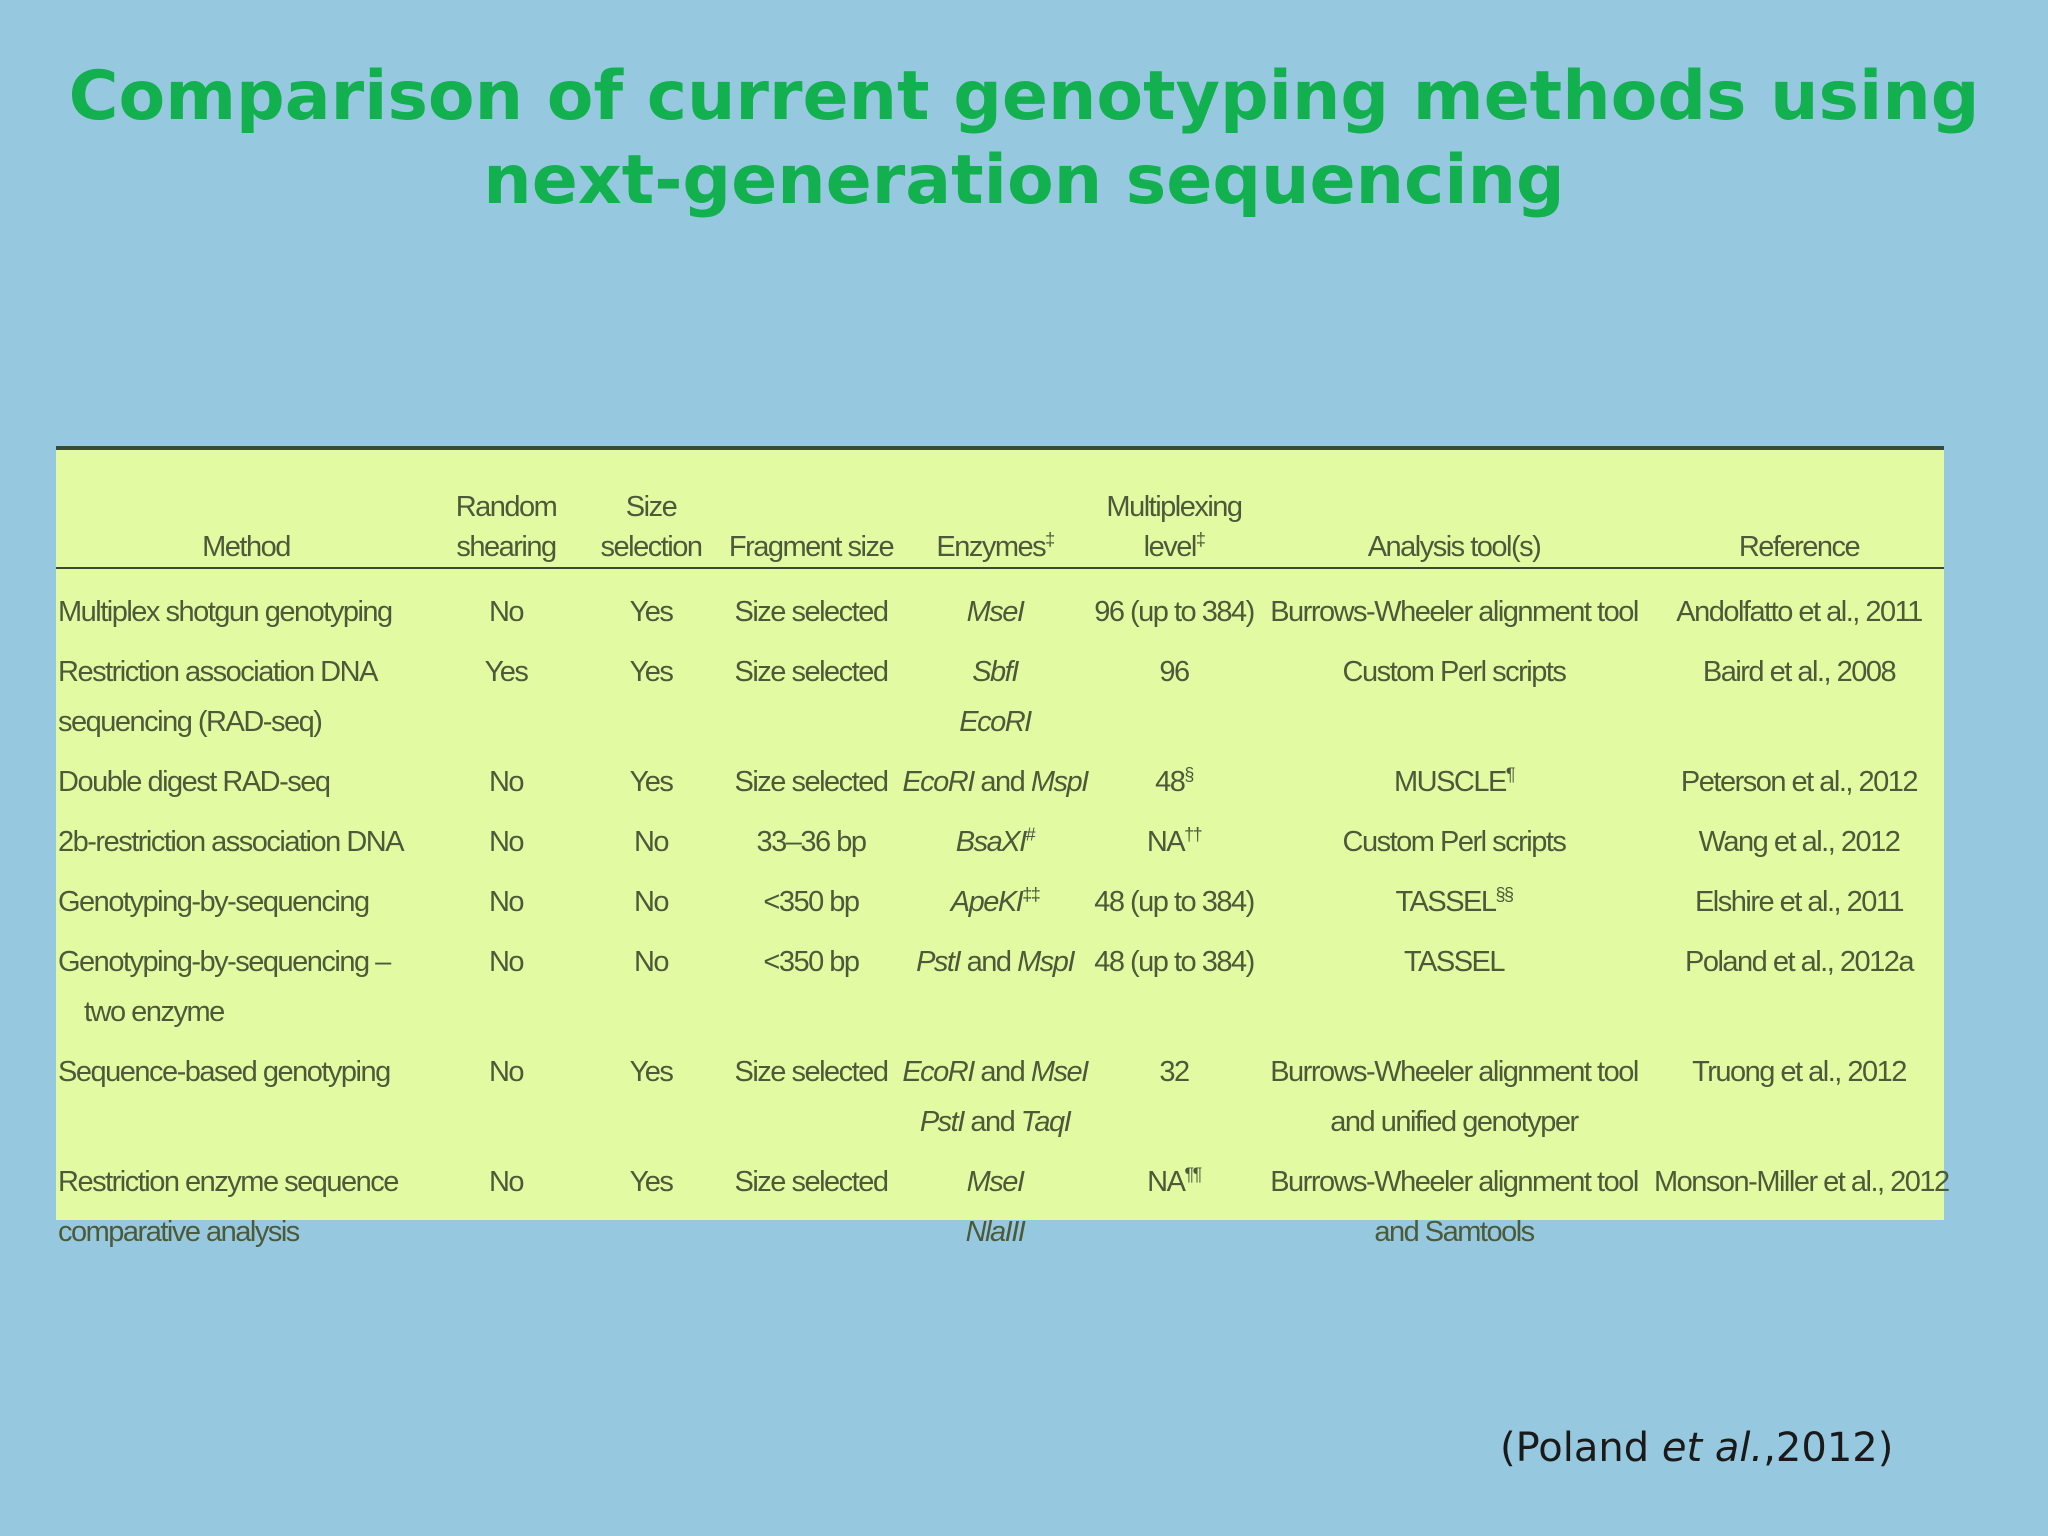  I want to click on analysis-tool-line: MUSCLE¶, so click(1454, 781).